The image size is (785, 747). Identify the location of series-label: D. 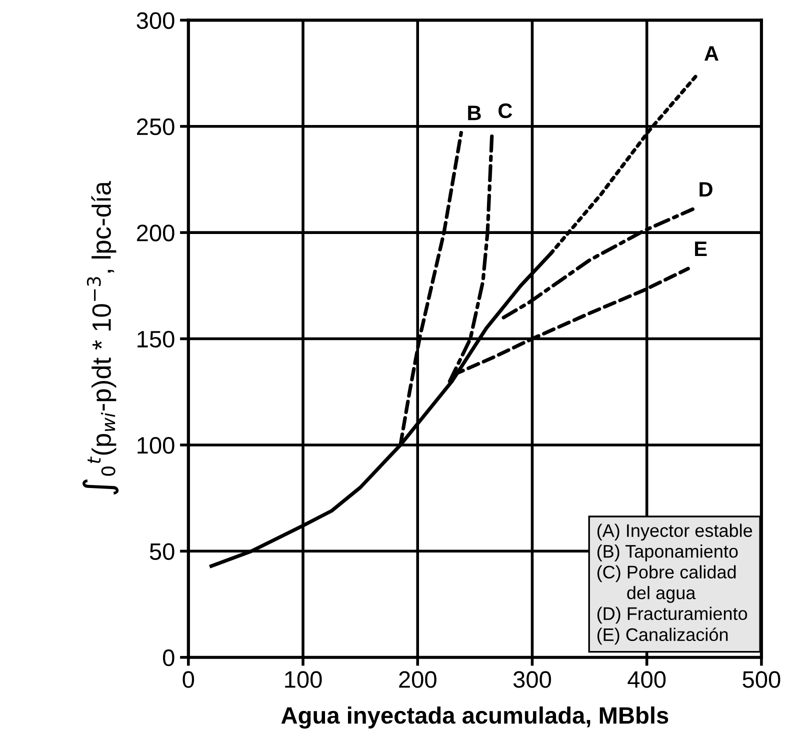
(706, 189).